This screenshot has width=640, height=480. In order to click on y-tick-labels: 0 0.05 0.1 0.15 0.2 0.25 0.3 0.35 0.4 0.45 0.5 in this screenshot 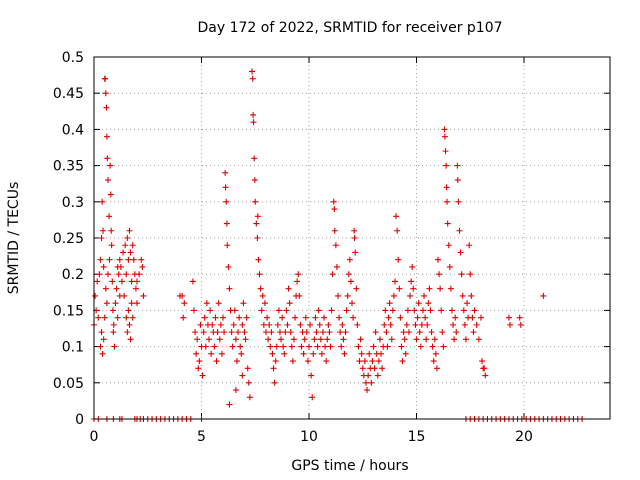, I will do `click(68, 239)`.